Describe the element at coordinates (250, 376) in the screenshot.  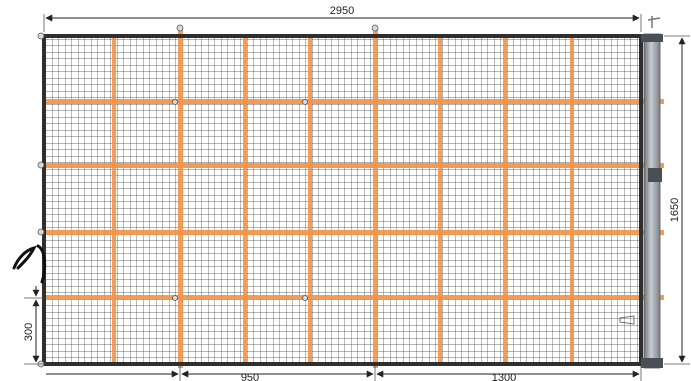
I see `post-spacing-label: 950` at that location.